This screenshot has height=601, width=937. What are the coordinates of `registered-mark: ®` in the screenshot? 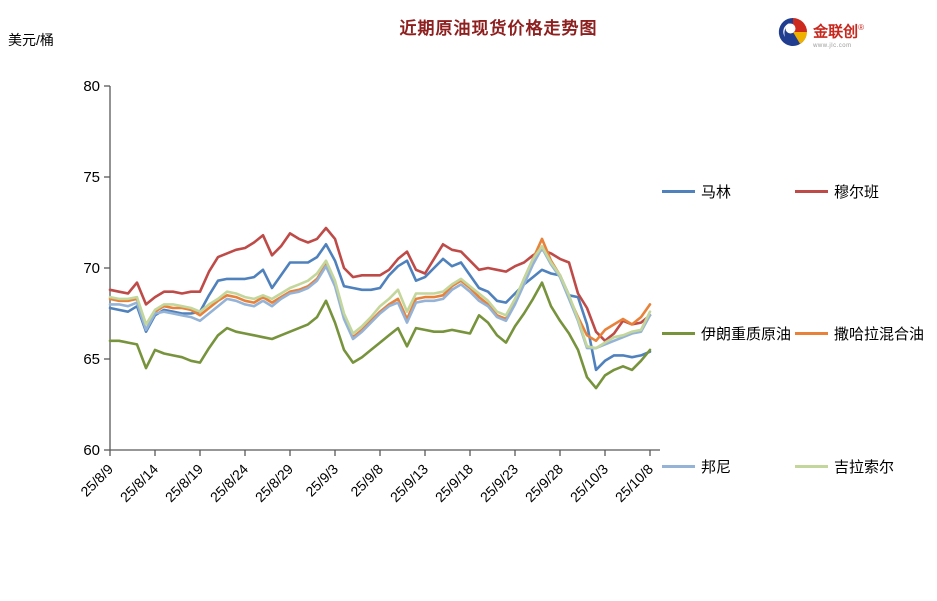 It's located at (861, 27).